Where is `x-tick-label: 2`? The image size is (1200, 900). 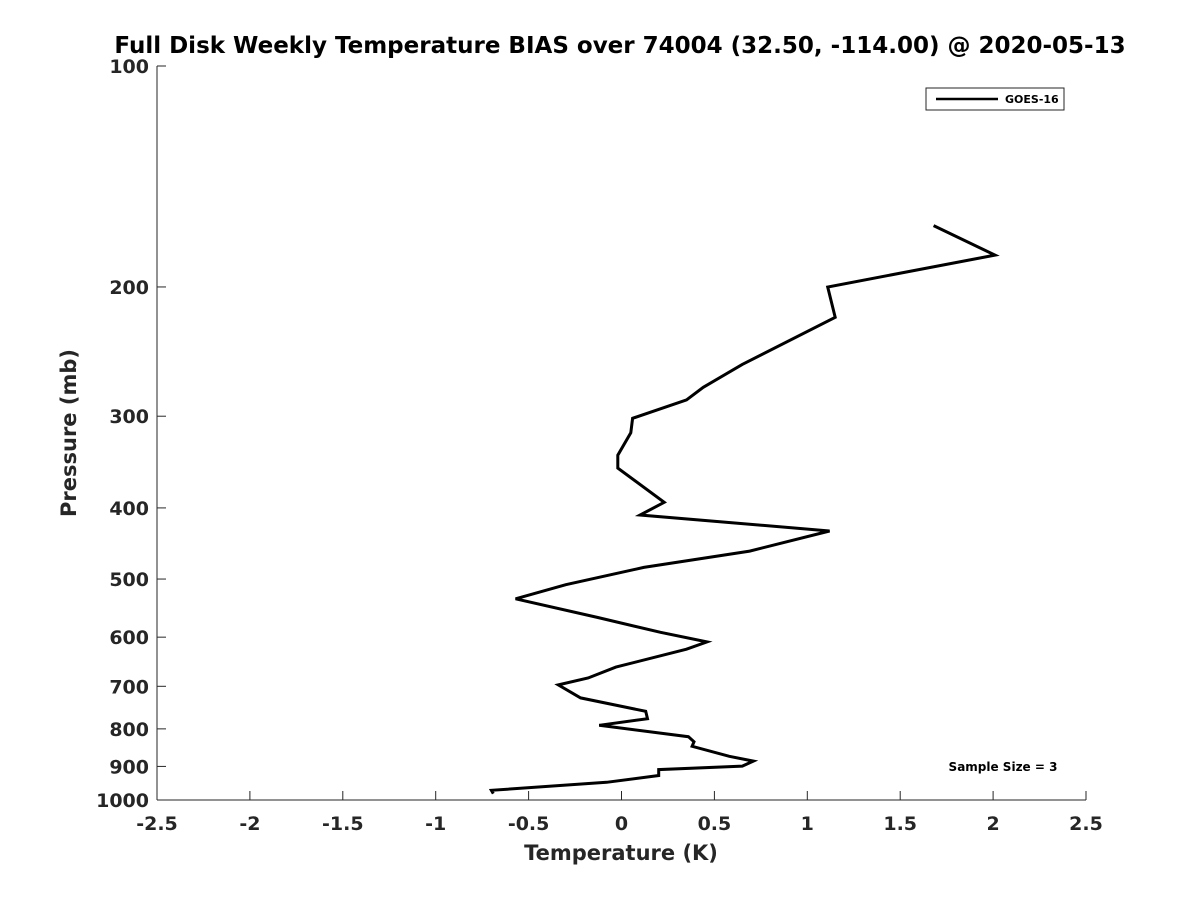
x-tick-label: 2 is located at coordinates (992, 824).